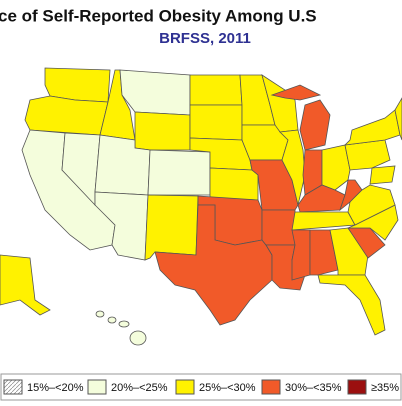  What do you see at coordinates (158, 15) in the screenshot?
I see `title: ce of Self-Reported Obesity Among U.S` at bounding box center [158, 15].